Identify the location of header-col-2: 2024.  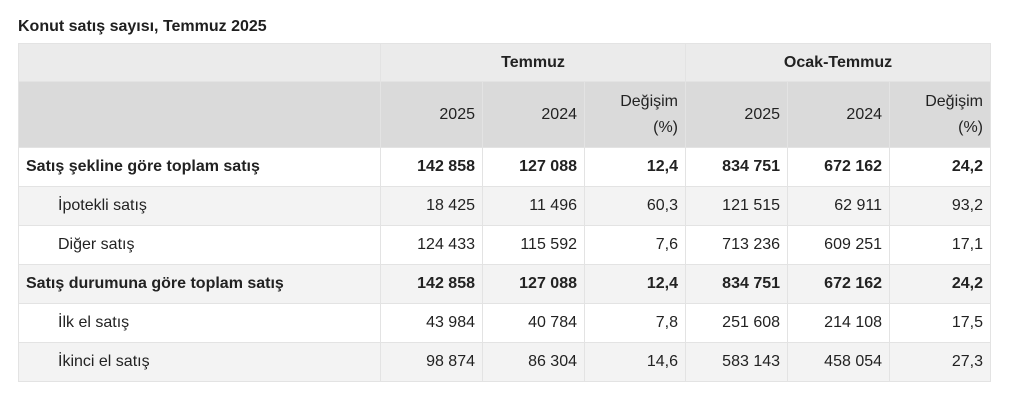
(533, 114).